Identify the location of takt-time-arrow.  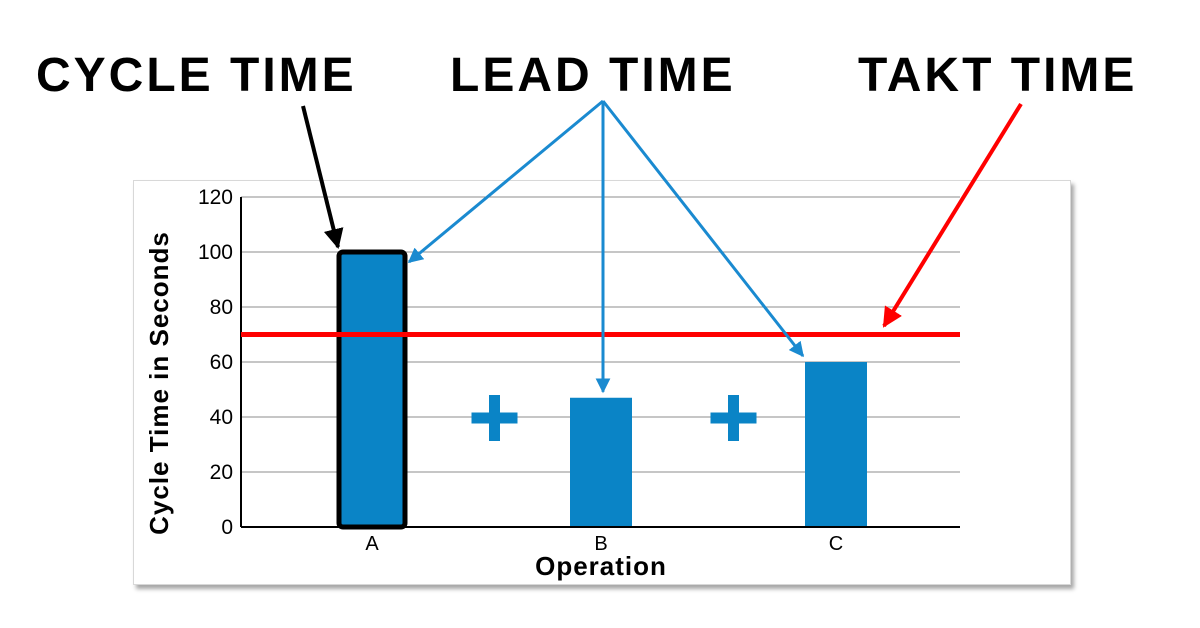
(952, 215).